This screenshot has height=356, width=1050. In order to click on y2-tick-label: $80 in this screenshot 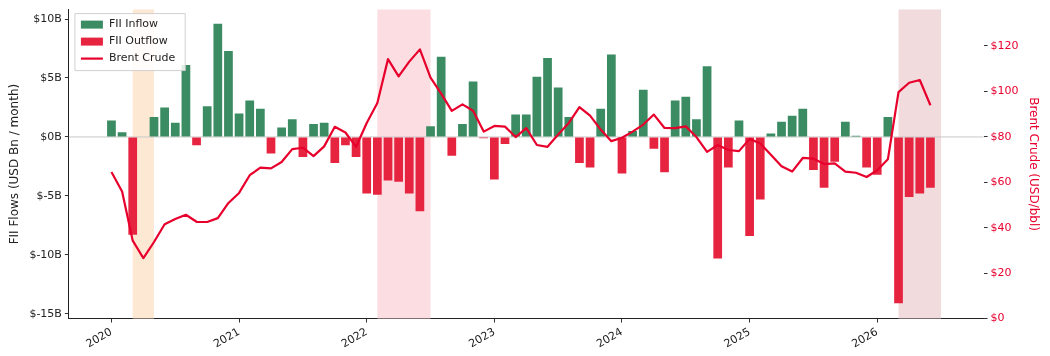, I will do `click(1001, 136)`.